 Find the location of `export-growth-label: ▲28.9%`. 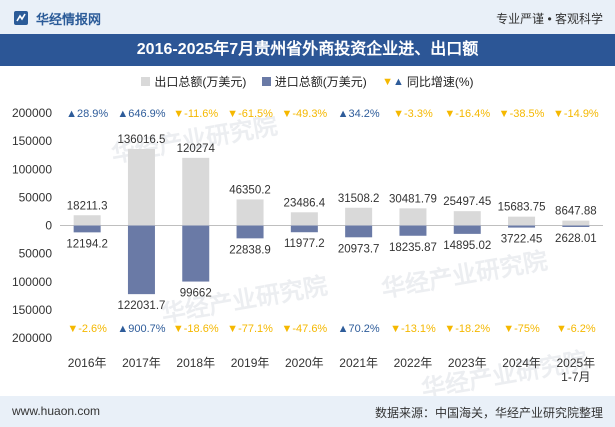

export-growth-label: ▲28.9% is located at coordinates (87, 114).